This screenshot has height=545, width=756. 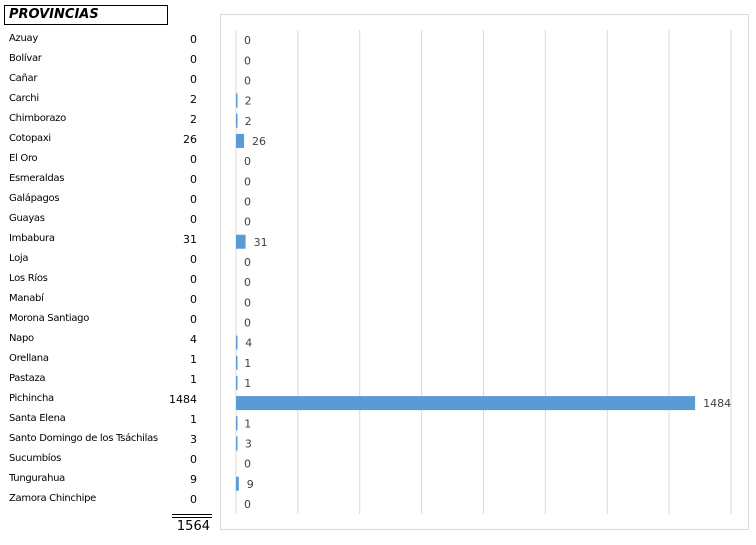 I want to click on province-name: Loja, so click(x=19, y=258).